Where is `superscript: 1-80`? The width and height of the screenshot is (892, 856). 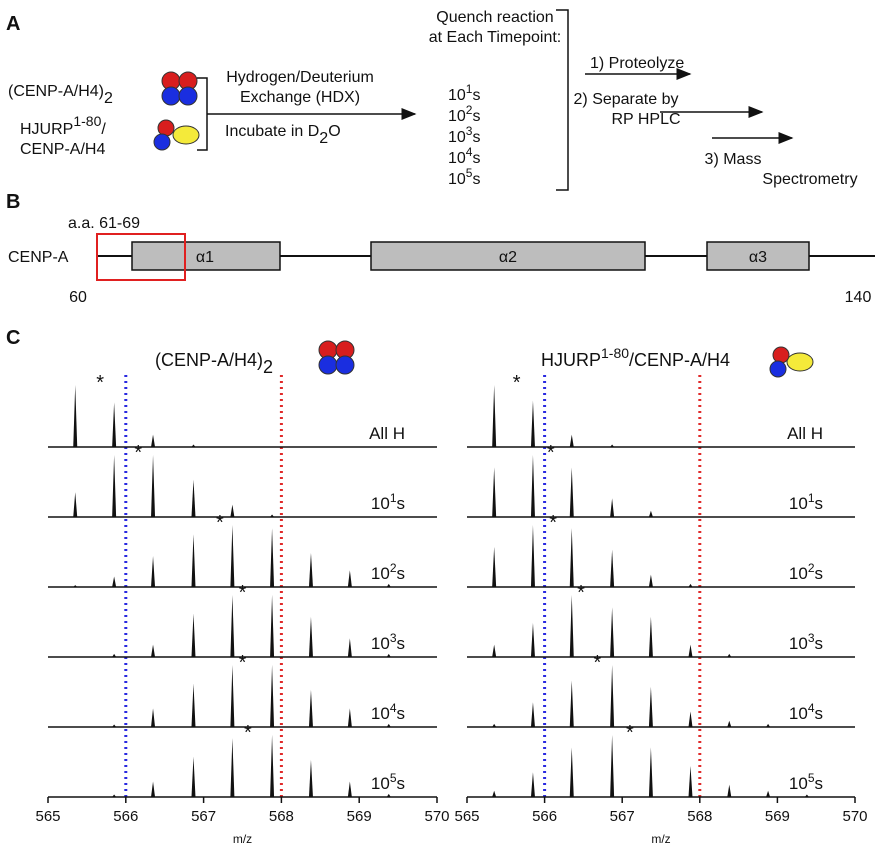 superscript: 1-80 is located at coordinates (615, 353).